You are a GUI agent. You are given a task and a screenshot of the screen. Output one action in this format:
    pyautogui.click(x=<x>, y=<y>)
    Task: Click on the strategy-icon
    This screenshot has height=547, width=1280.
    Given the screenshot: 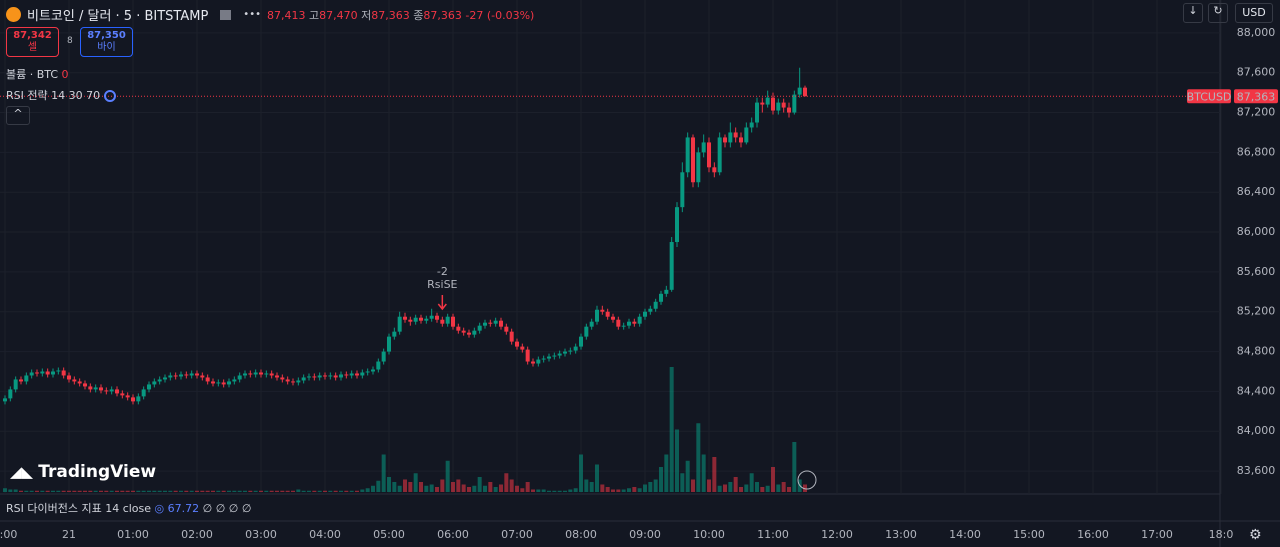 What is the action you would take?
    pyautogui.click(x=109, y=96)
    